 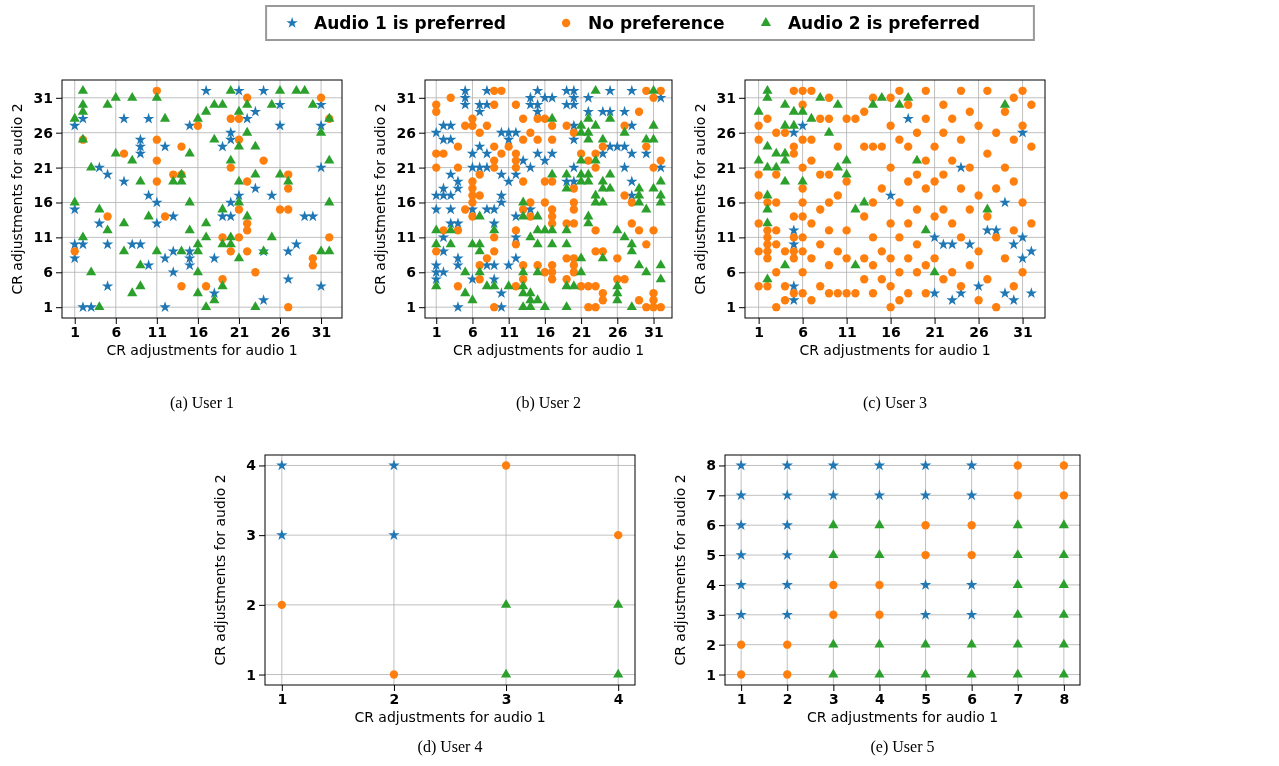 I want to click on y-tick-label: 6, so click(x=731, y=272).